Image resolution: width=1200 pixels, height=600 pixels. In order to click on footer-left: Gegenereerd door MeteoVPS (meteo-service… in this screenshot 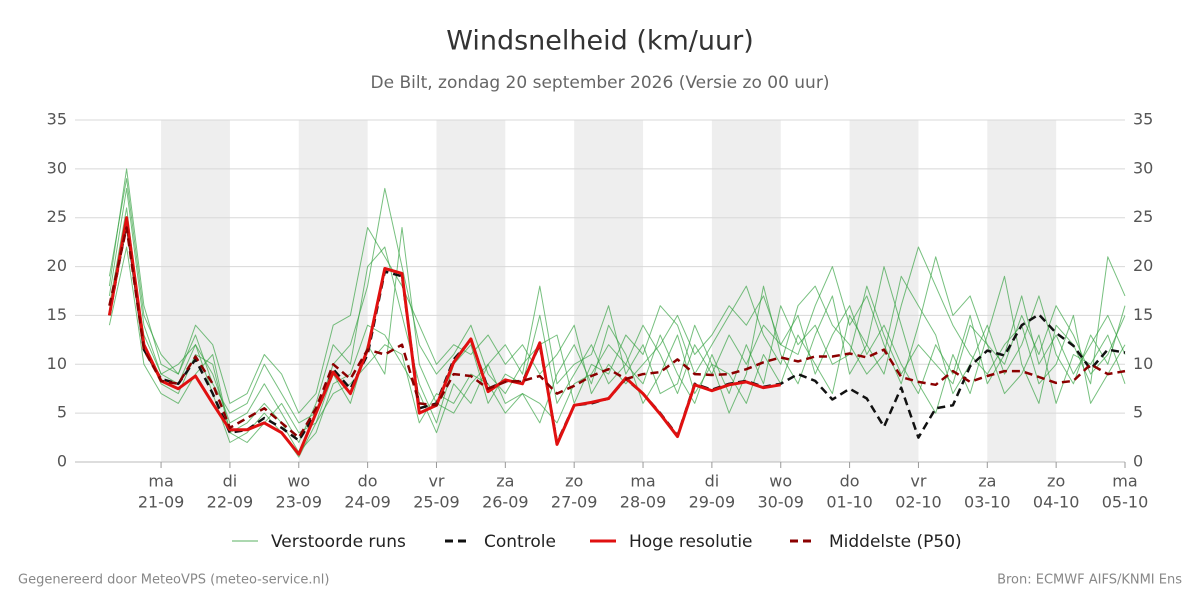, I will do `click(173, 580)`.